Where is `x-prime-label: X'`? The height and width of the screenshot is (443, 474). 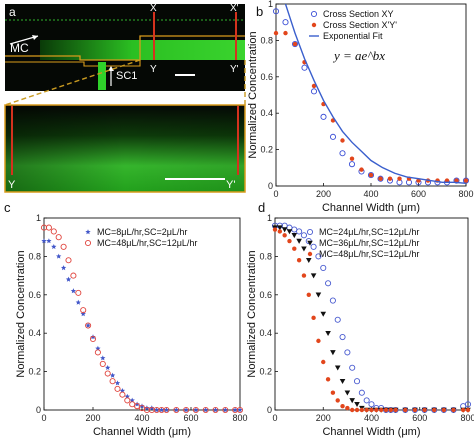
x-prime-label: X' is located at coordinates (234, 8).